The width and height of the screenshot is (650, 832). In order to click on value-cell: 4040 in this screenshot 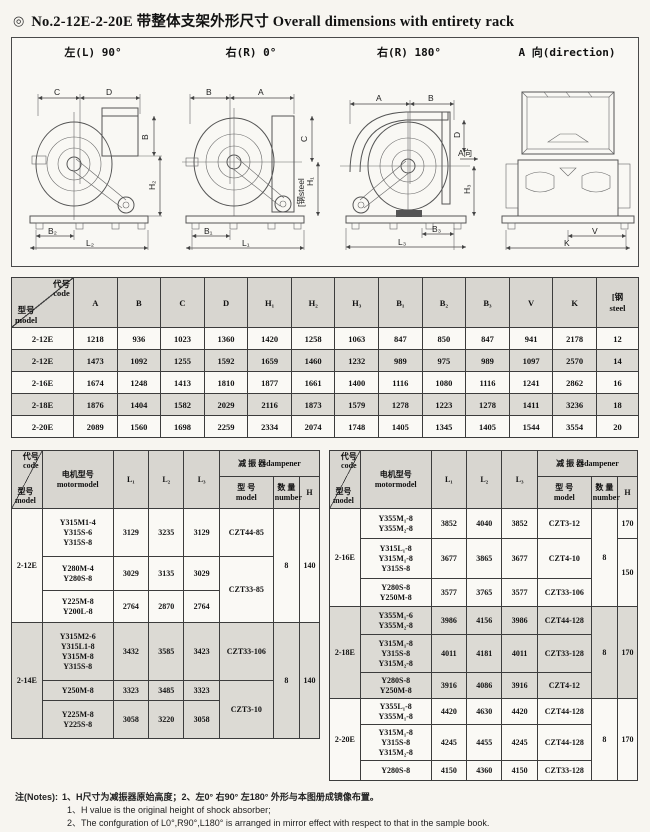, I will do `click(484, 523)`.